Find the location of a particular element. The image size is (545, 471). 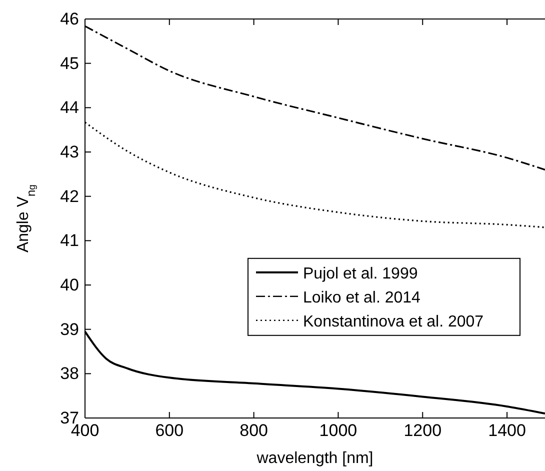

y-tick-label: 41 is located at coordinates (69, 240).